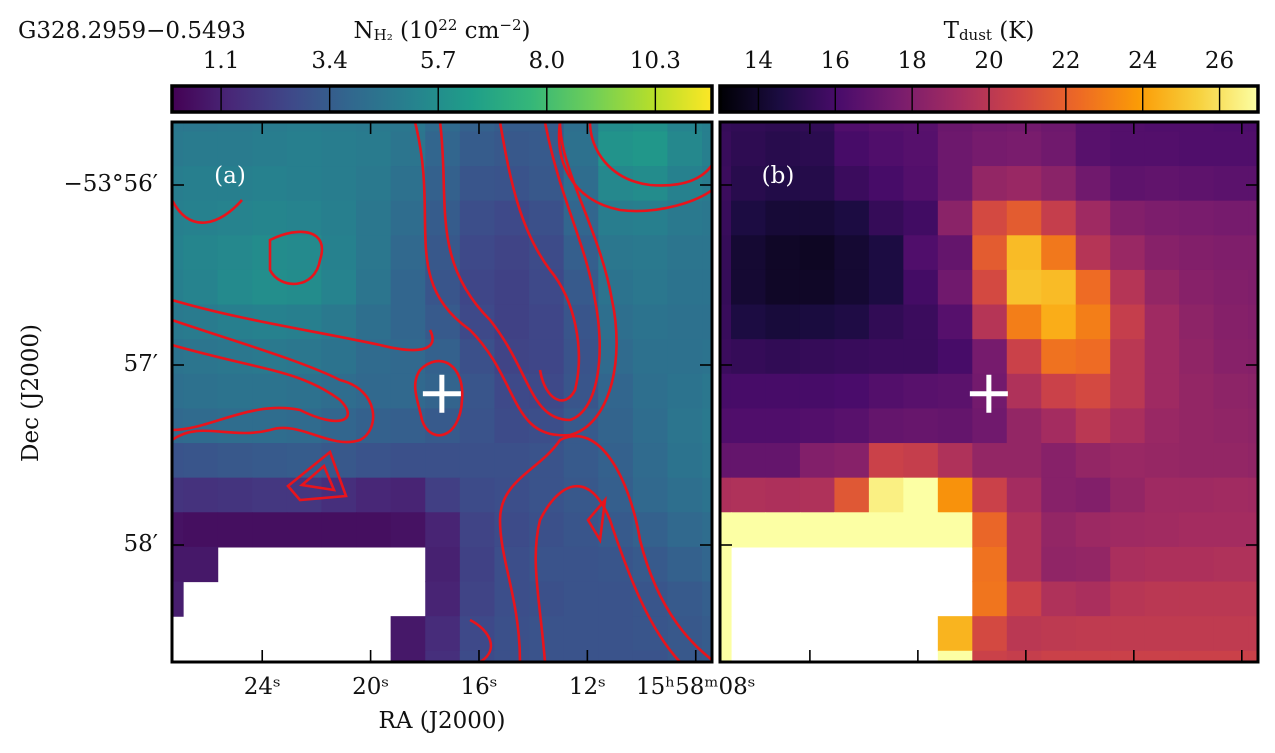  Describe the element at coordinates (370, 687) in the screenshot. I see `x-tick-label: 20ˢ` at that location.